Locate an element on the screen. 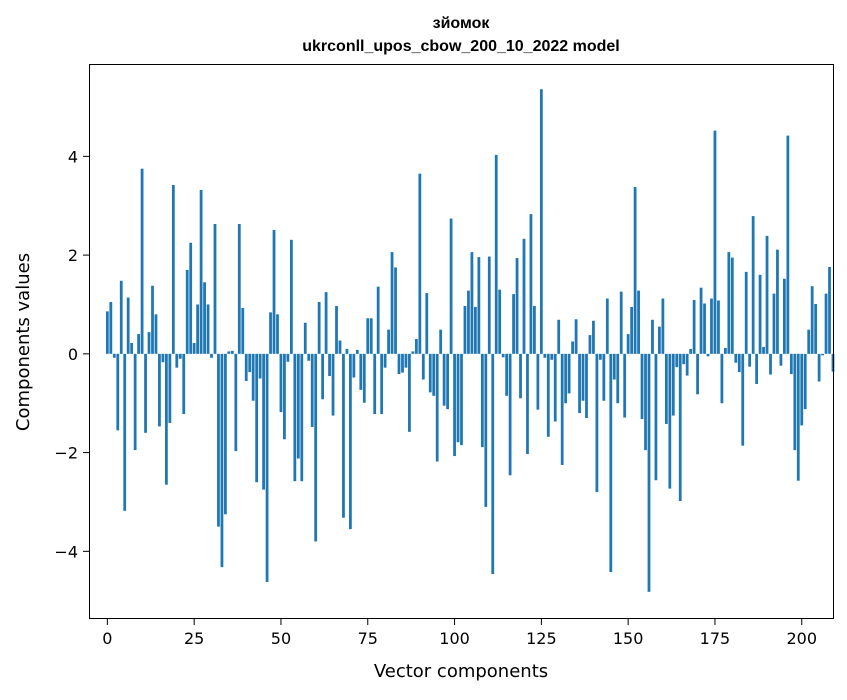 The height and width of the screenshot is (700, 847). y-tick-label: −2 is located at coordinates (66, 453).